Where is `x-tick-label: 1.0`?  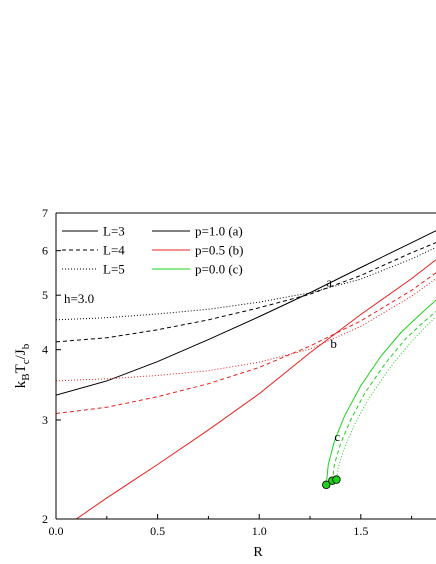 x-tick-label: 1.0 is located at coordinates (259, 531).